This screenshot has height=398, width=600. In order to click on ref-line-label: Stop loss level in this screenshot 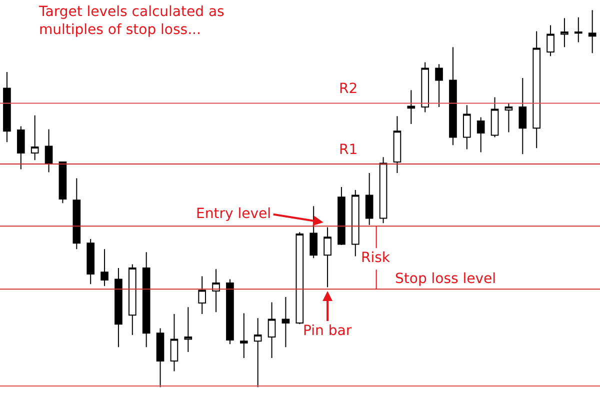, I will do `click(445, 279)`.